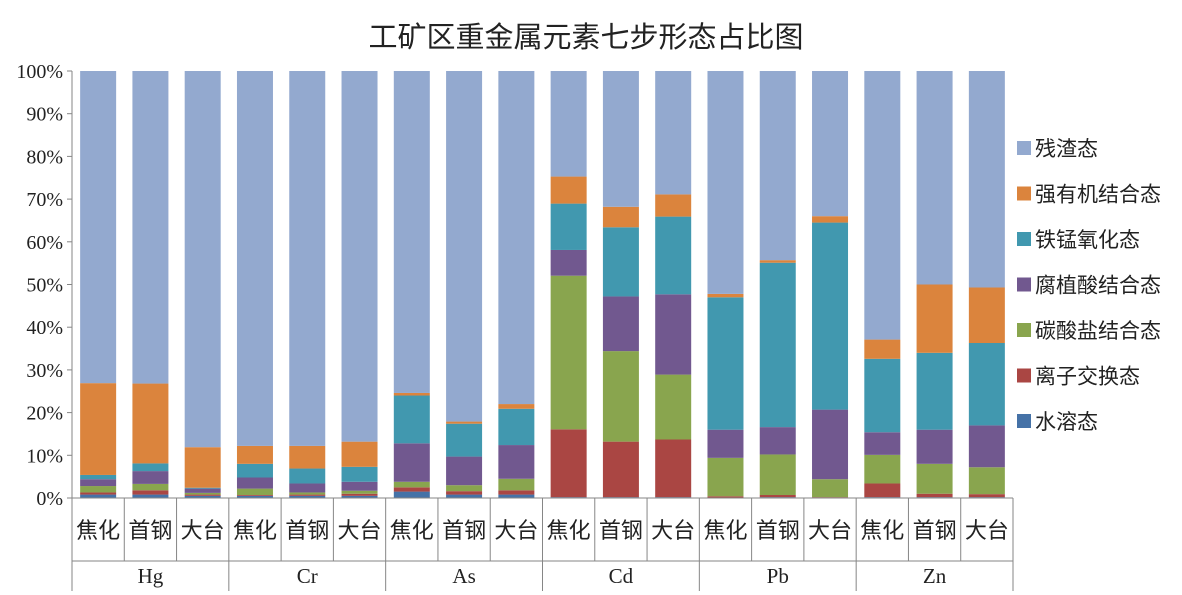  What do you see at coordinates (307, 576) in the screenshot?
I see `x-group-label: Cr` at bounding box center [307, 576].